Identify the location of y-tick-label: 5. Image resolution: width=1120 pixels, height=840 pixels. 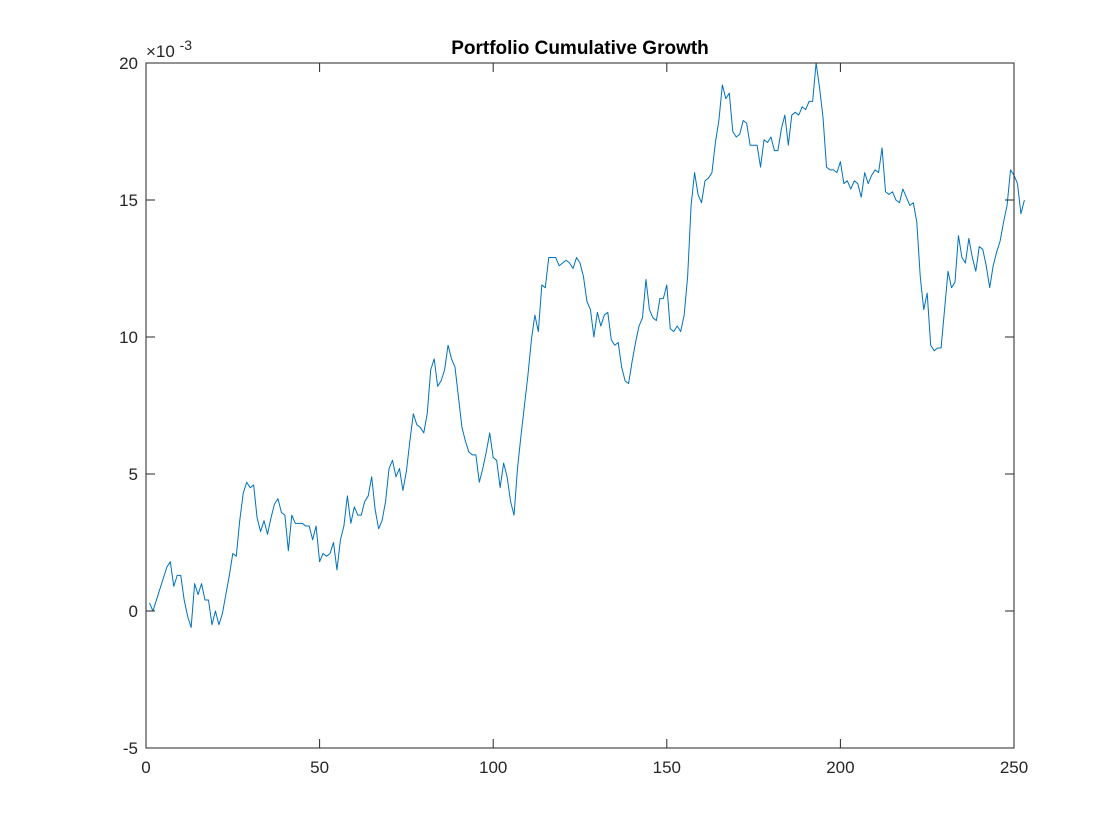
(133, 474).